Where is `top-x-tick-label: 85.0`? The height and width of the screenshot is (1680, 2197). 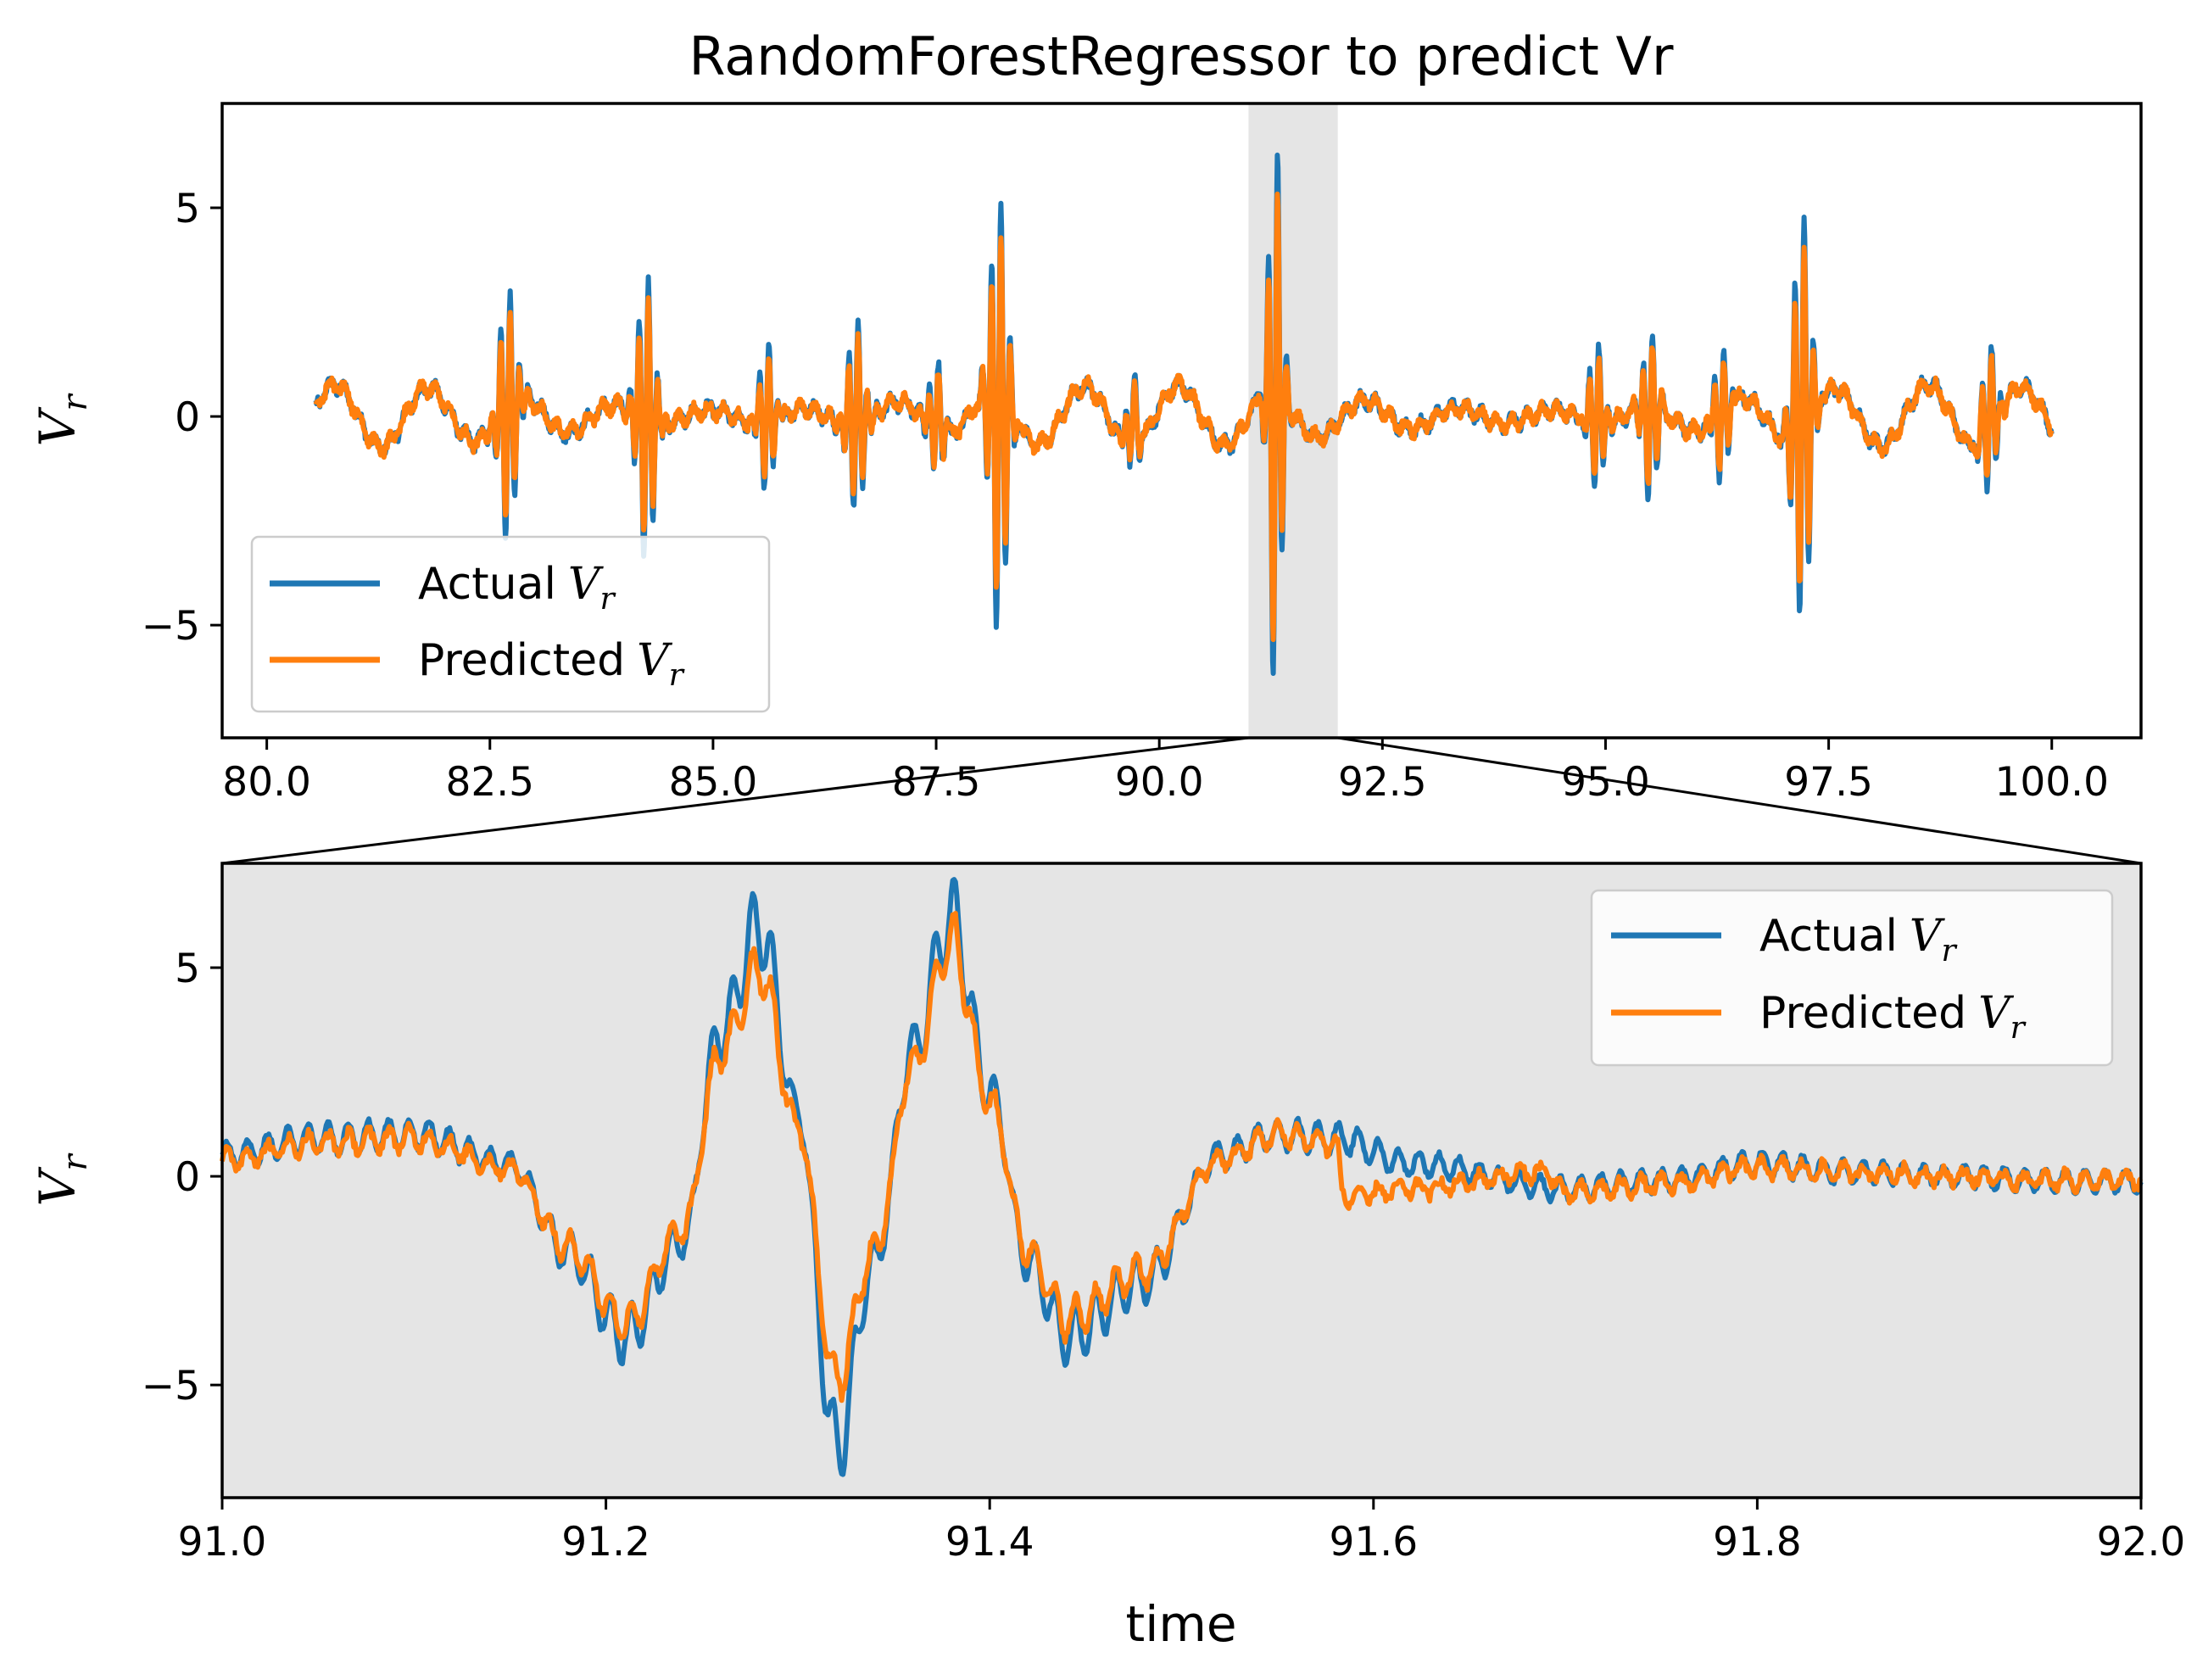 top-x-tick-label: 85.0 is located at coordinates (714, 783).